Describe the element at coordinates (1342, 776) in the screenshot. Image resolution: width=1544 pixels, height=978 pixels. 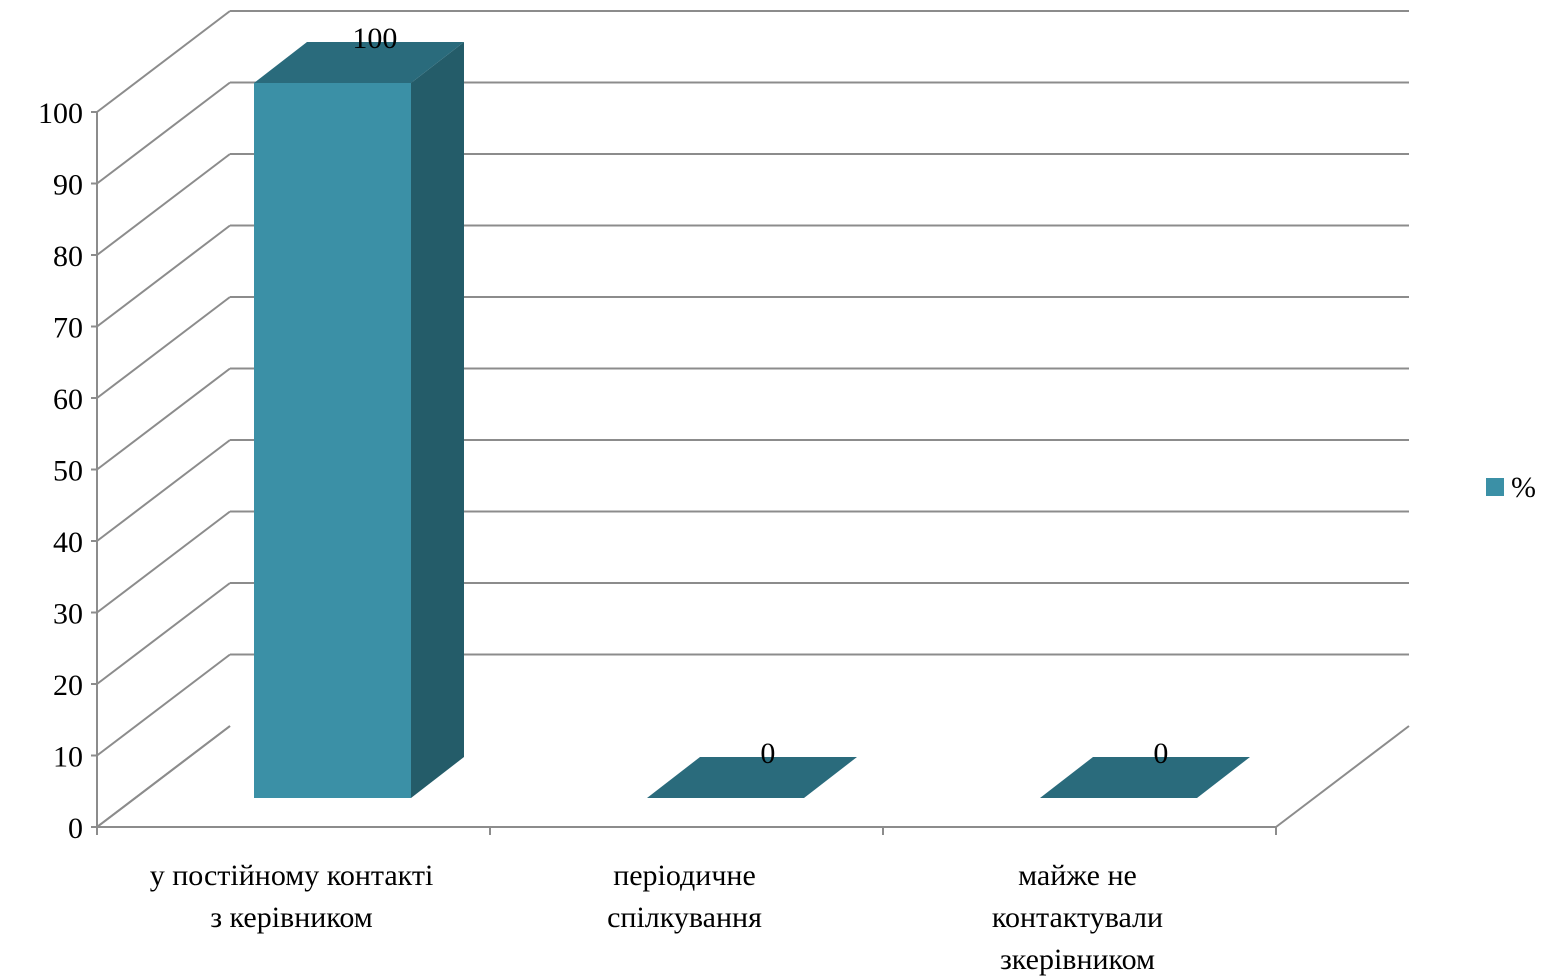
I see `floor-right-edge` at that location.